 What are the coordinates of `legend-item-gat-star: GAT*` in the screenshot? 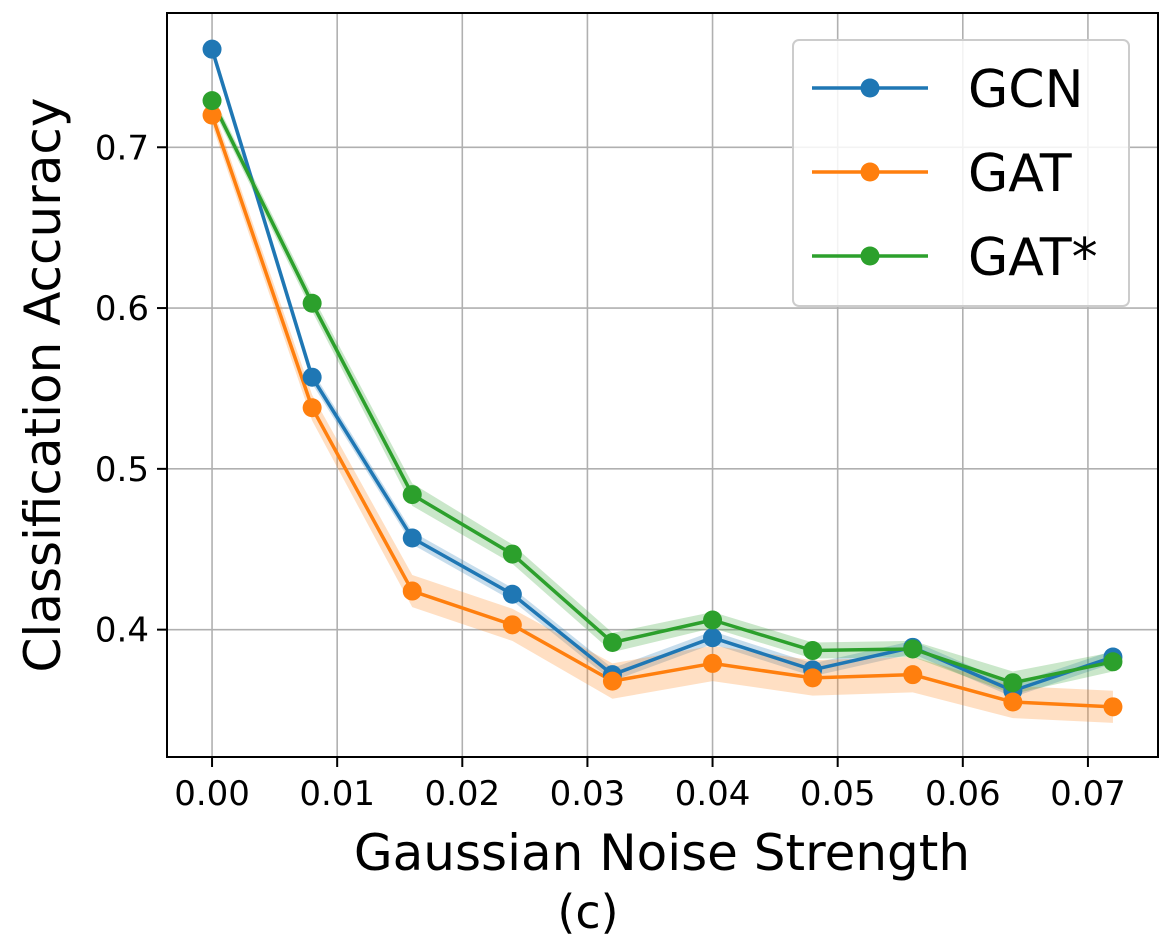 It's located at (955, 258).